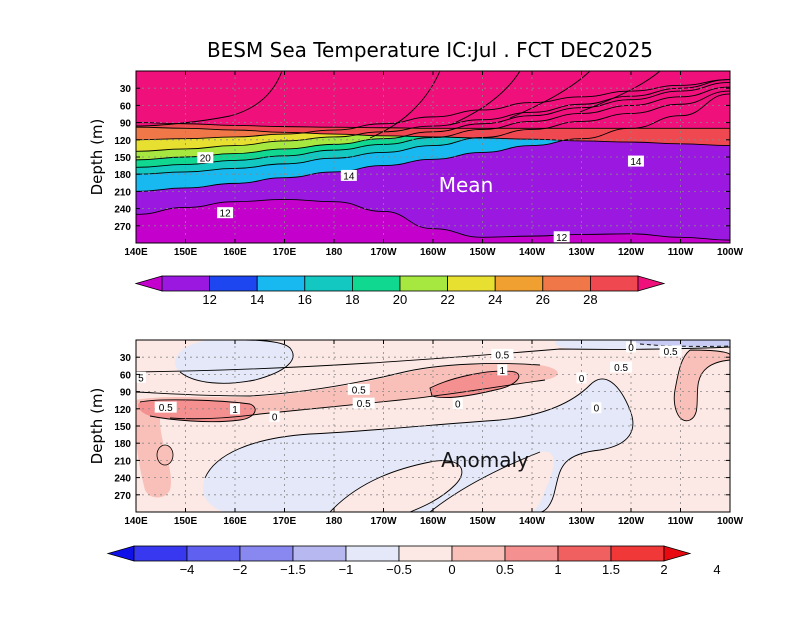  I want to click on anomaly-contour-1-left, so click(197, 411).